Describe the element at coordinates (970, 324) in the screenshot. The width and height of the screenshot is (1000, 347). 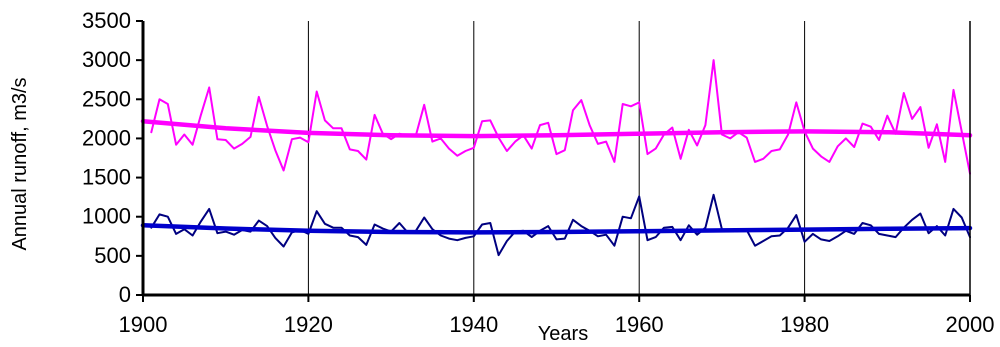
I see `x-tick-label-2000: 2000` at that location.